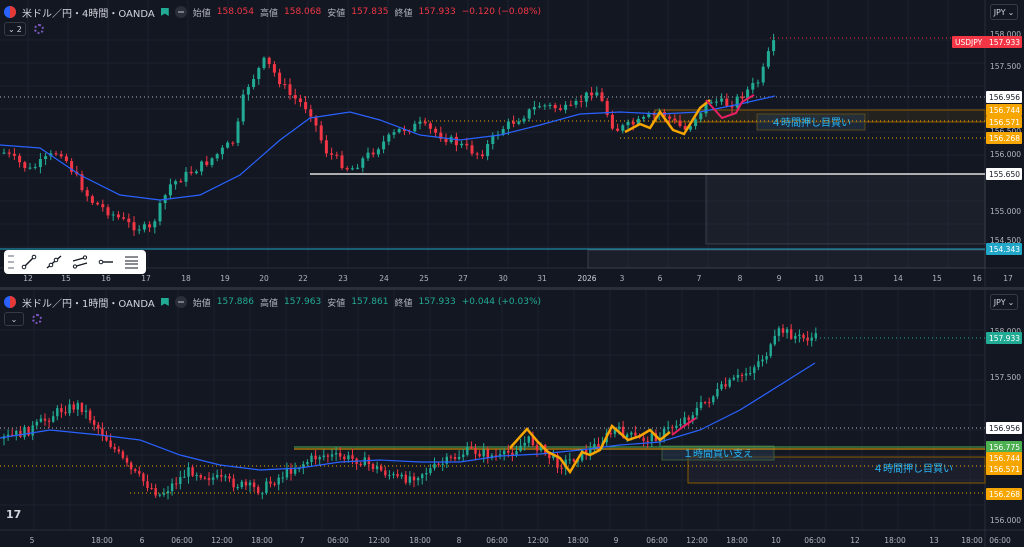  What do you see at coordinates (336, 13) in the screenshot?
I see `low-label: 安値` at bounding box center [336, 13].